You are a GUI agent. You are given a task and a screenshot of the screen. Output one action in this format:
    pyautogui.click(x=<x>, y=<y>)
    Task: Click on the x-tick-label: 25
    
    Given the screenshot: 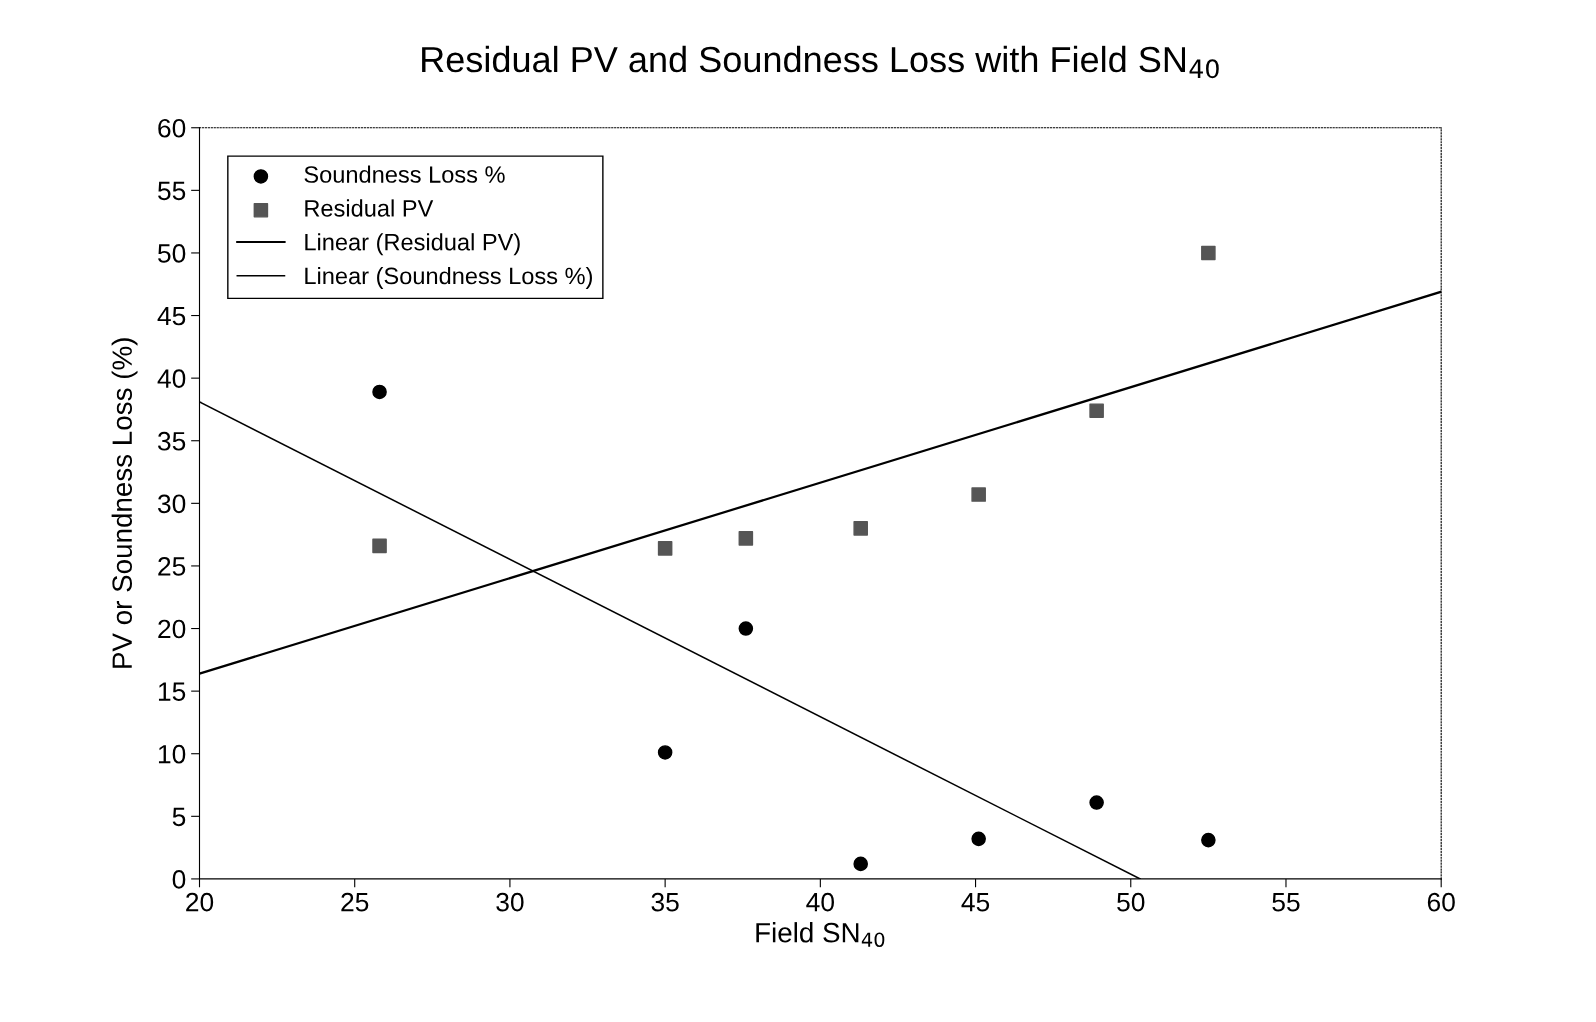 What is the action you would take?
    pyautogui.click(x=355, y=902)
    